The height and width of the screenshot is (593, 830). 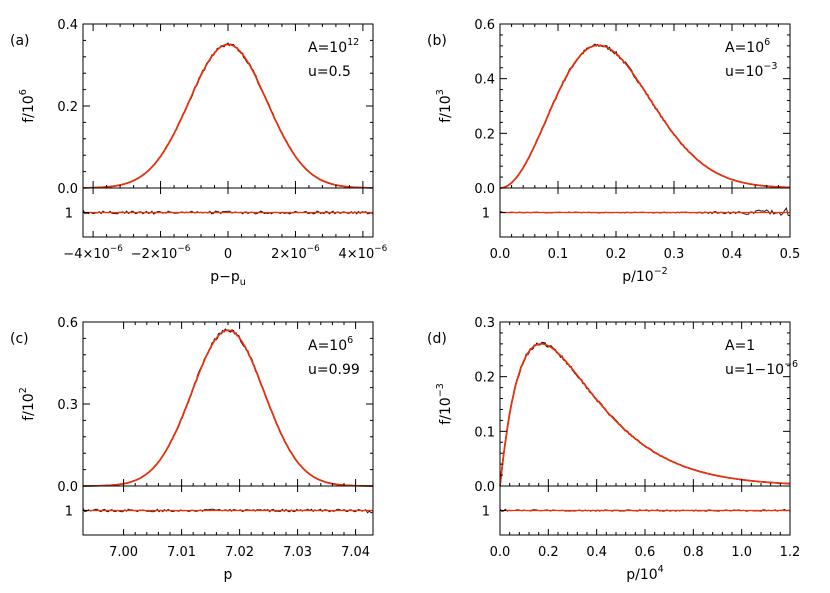 I want to click on x-tick-label-3-0: 0.0, so click(x=500, y=552).